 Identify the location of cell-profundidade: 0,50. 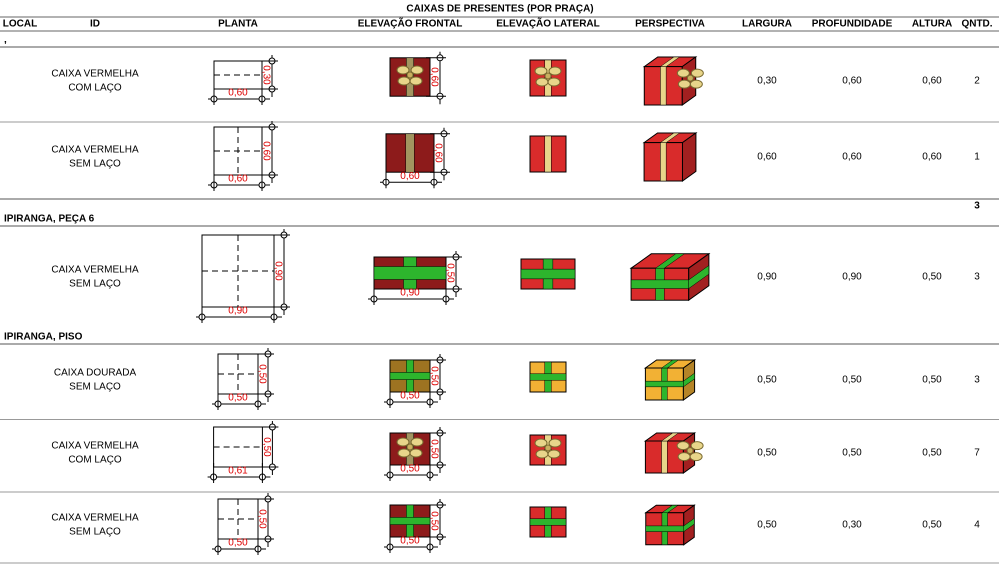
(852, 453).